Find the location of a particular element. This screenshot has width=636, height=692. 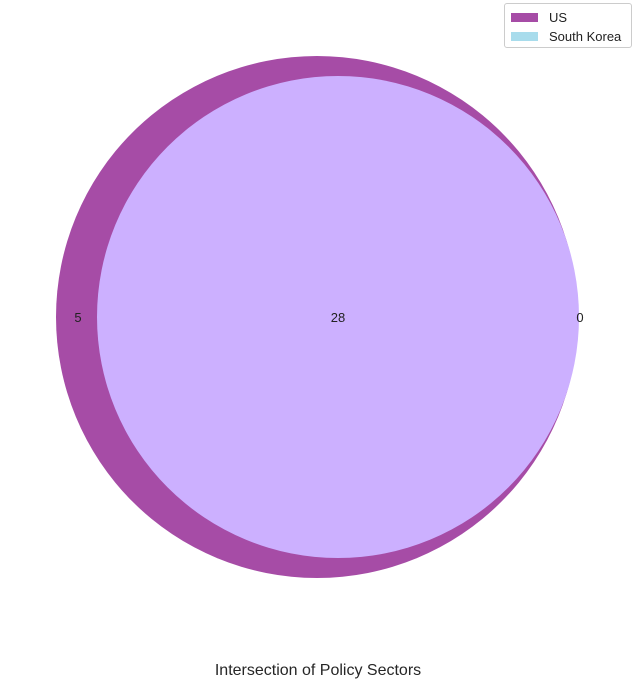

chart-title: Intersection of Policy Sectors is located at coordinates (318, 670).